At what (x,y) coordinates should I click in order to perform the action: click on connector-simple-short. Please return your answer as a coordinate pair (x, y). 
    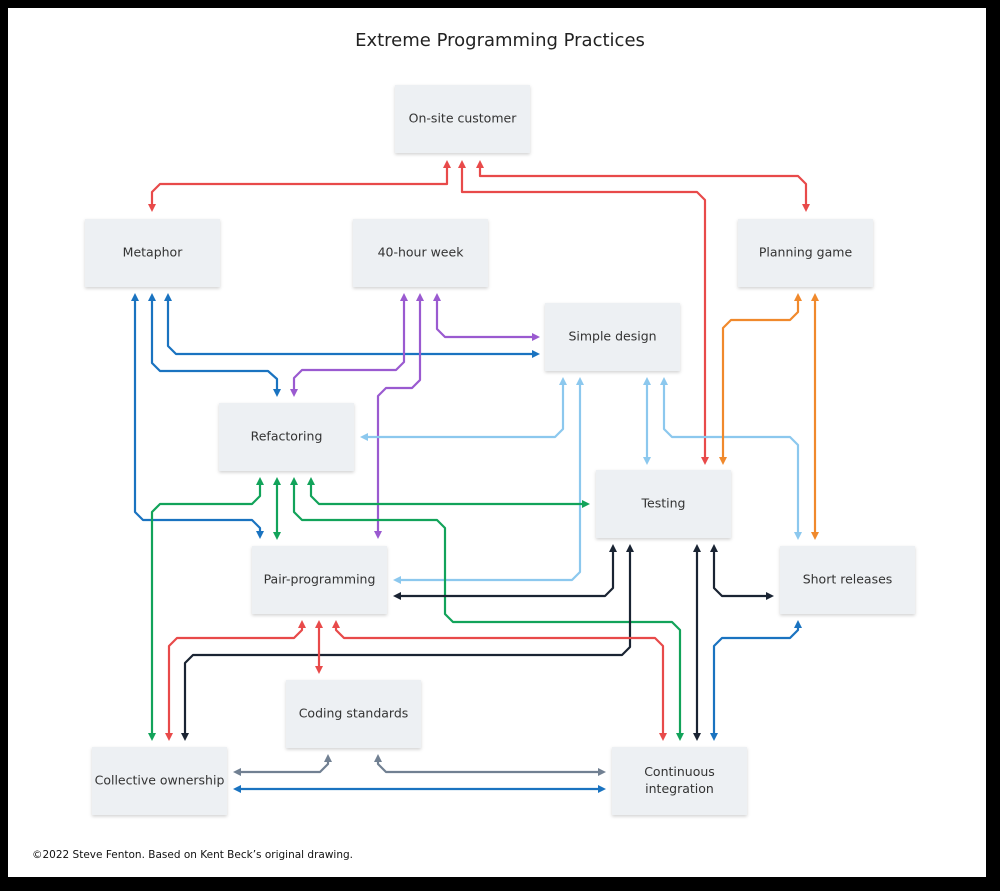
    Looking at the image, I should click on (731, 458).